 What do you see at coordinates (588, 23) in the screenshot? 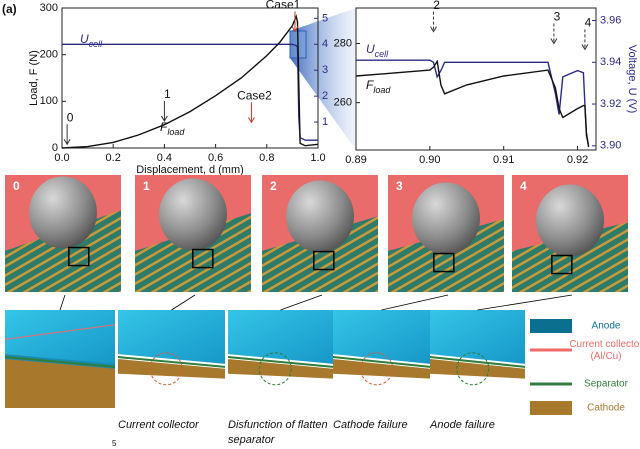
I see `annotation: 4` at bounding box center [588, 23].